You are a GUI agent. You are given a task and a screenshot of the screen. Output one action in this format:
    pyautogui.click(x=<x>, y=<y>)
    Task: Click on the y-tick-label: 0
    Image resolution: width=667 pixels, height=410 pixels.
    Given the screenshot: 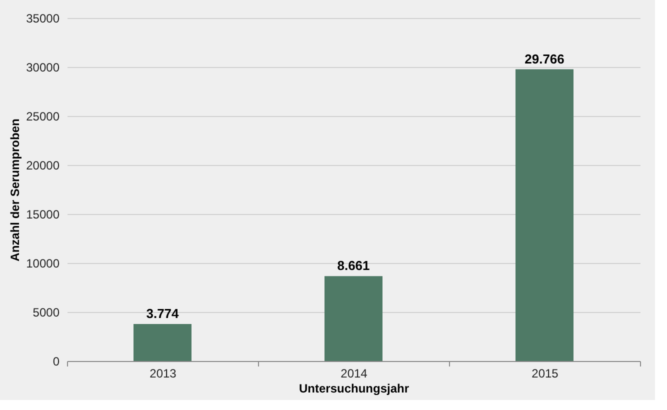 What is the action you would take?
    pyautogui.click(x=56, y=361)
    